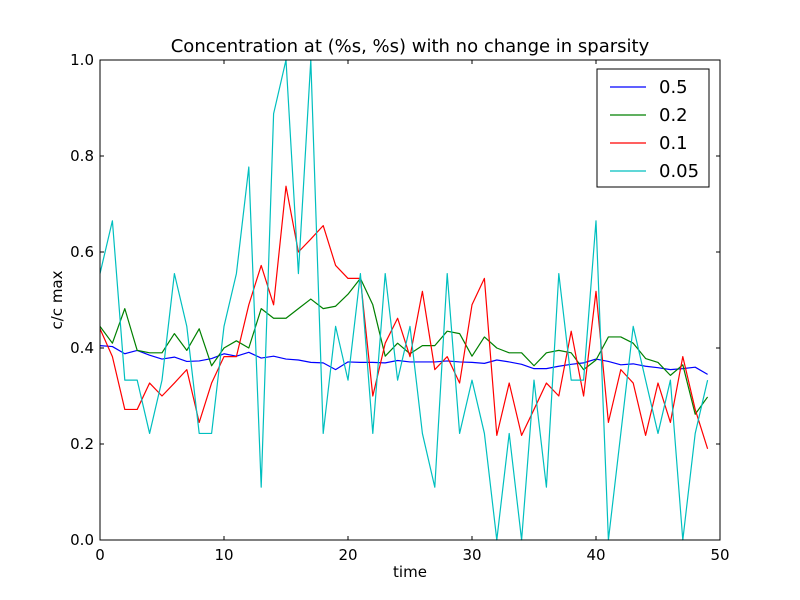  What do you see at coordinates (595, 555) in the screenshot?
I see `x-tick-label: 40` at bounding box center [595, 555].